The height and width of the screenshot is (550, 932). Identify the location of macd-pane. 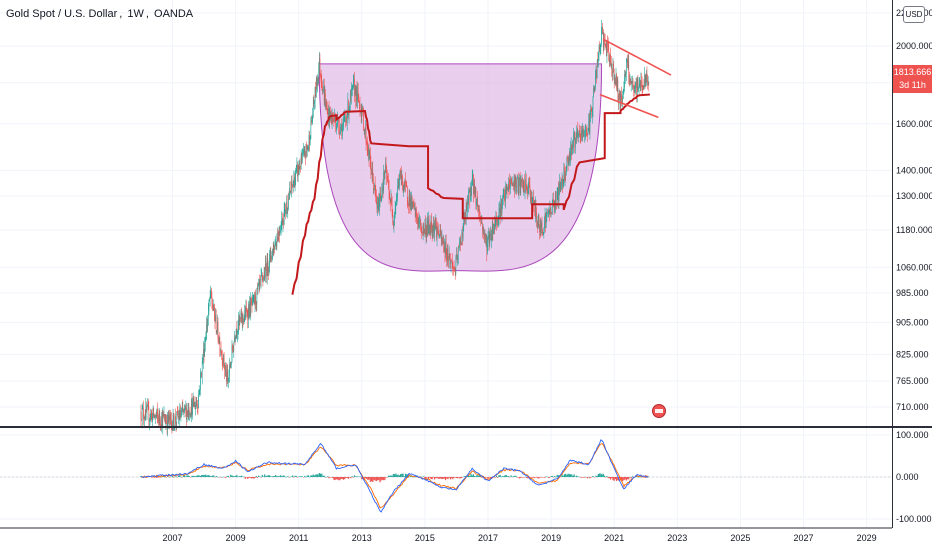
(446, 476).